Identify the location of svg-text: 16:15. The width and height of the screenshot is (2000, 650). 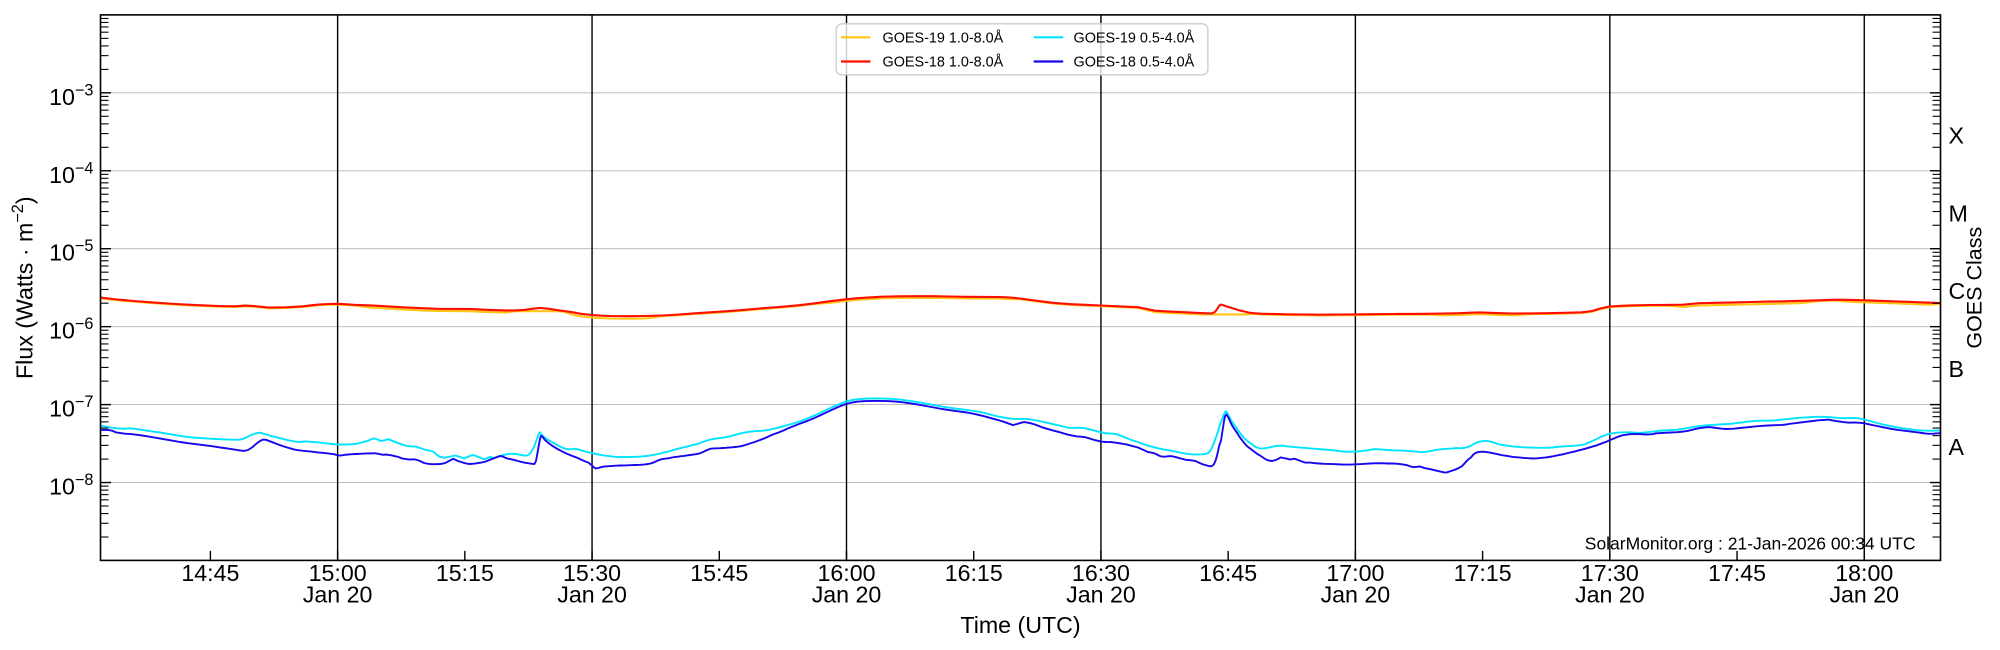
(974, 573).